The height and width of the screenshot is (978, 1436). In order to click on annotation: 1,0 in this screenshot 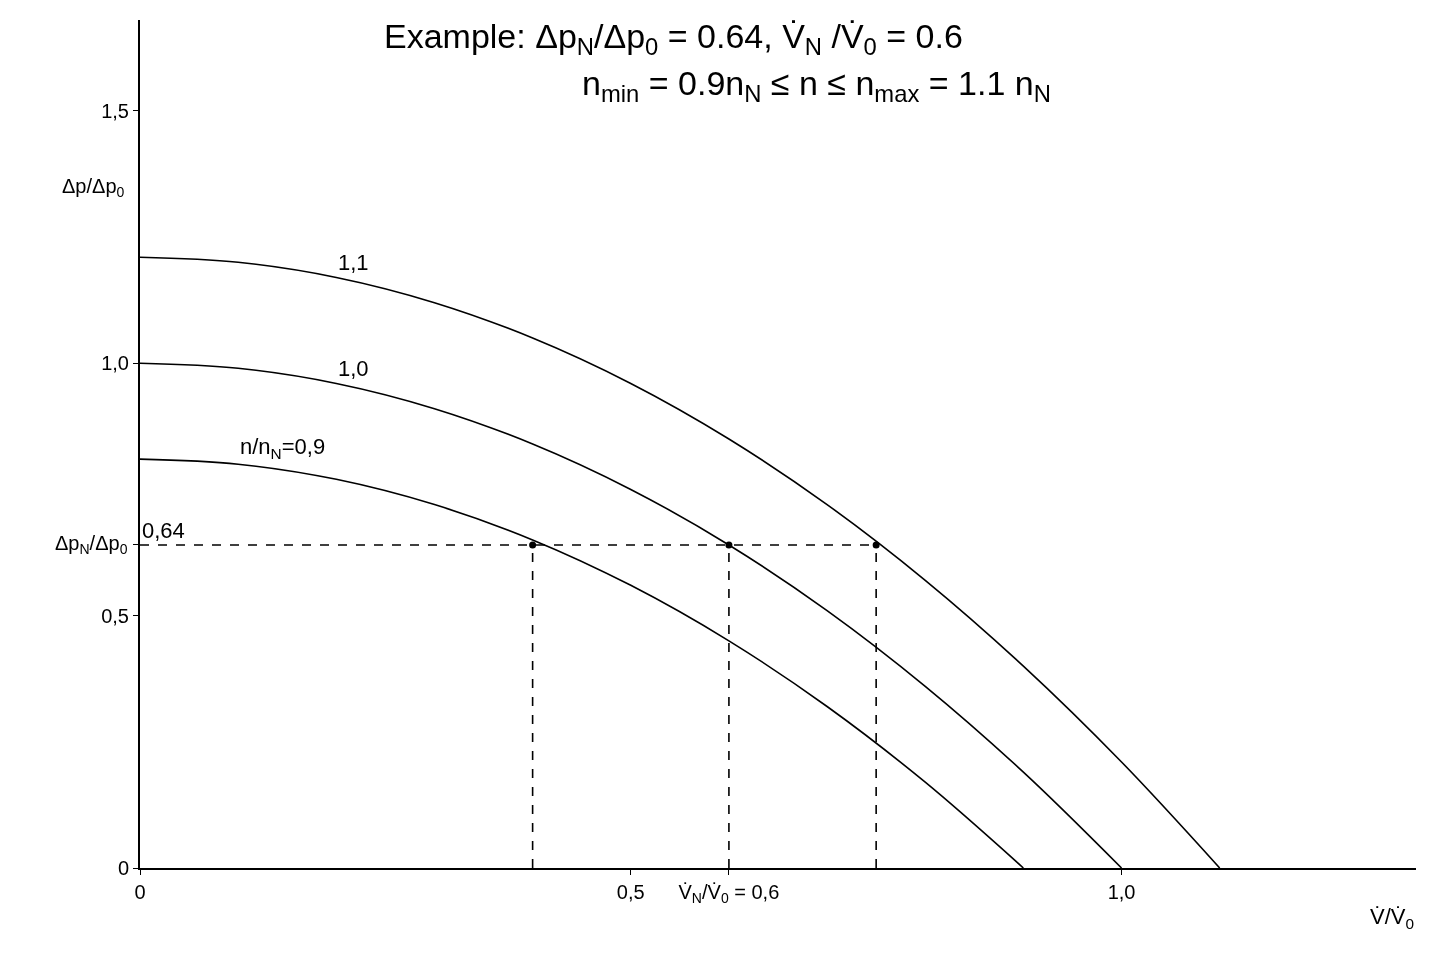, I will do `click(353, 368)`.